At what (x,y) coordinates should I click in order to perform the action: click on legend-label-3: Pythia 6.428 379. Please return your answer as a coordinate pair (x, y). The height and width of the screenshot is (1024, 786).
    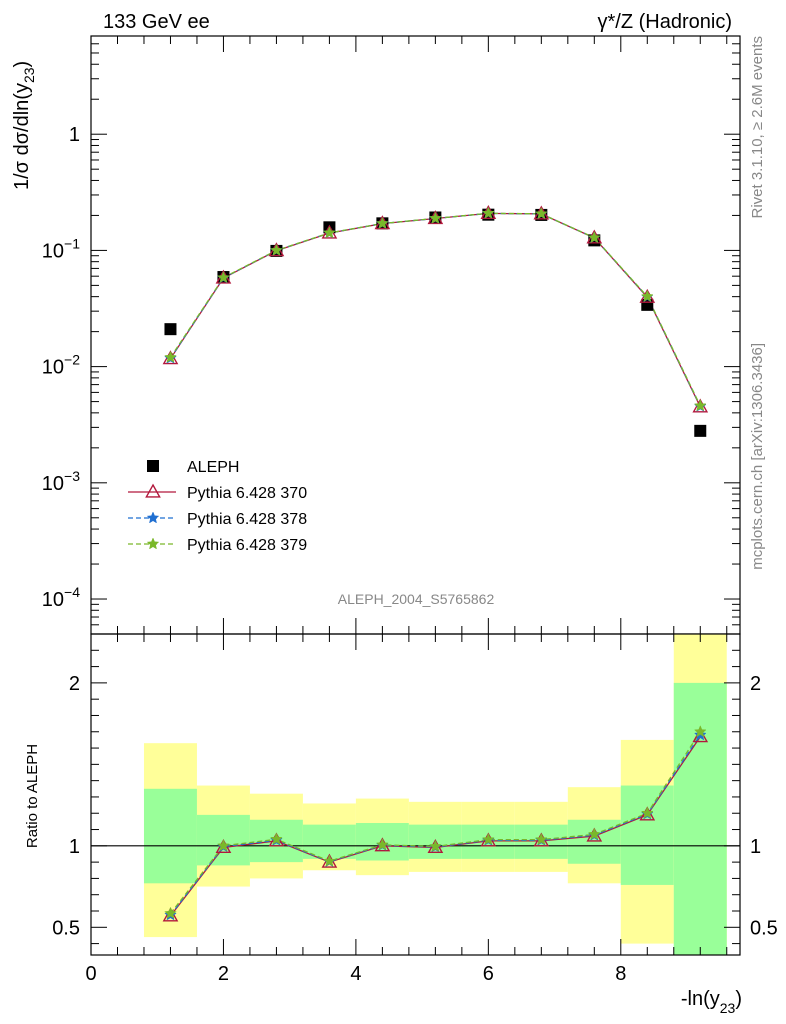
    Looking at the image, I should click on (247, 545).